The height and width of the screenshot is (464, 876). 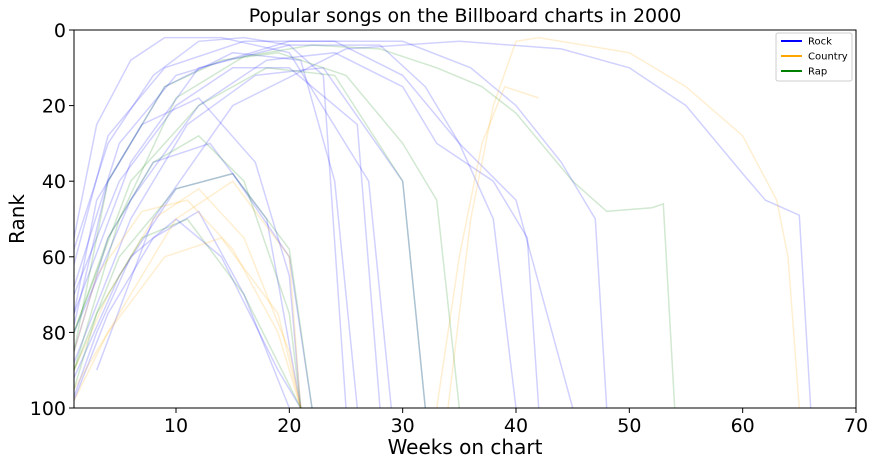 What do you see at coordinates (54, 333) in the screenshot?
I see `y-tick-label: 80` at bounding box center [54, 333].